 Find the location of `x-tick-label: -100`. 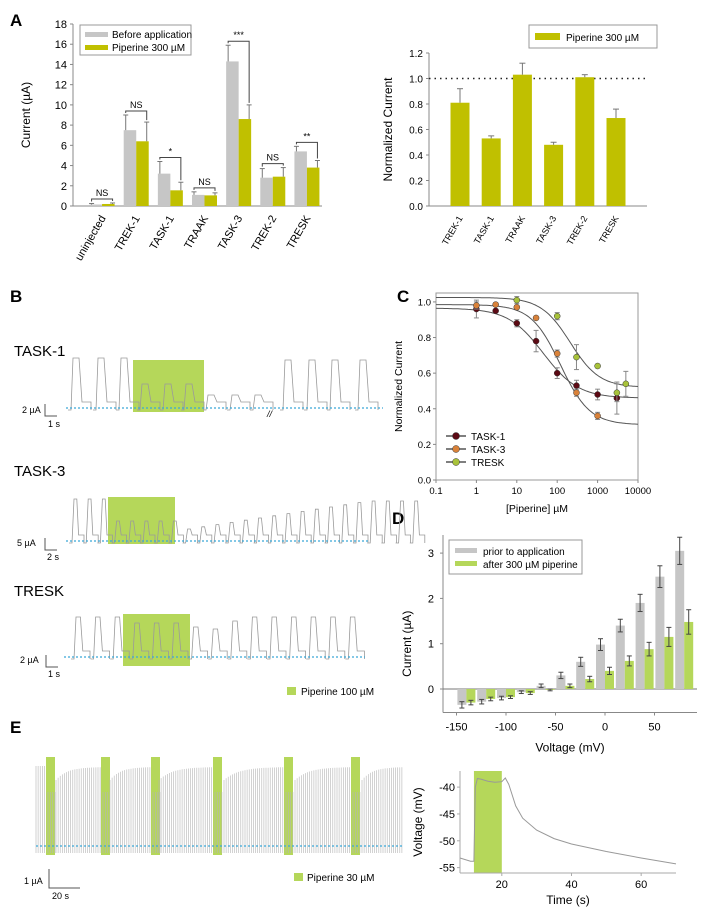

x-tick-label: -100 is located at coordinates (506, 728).